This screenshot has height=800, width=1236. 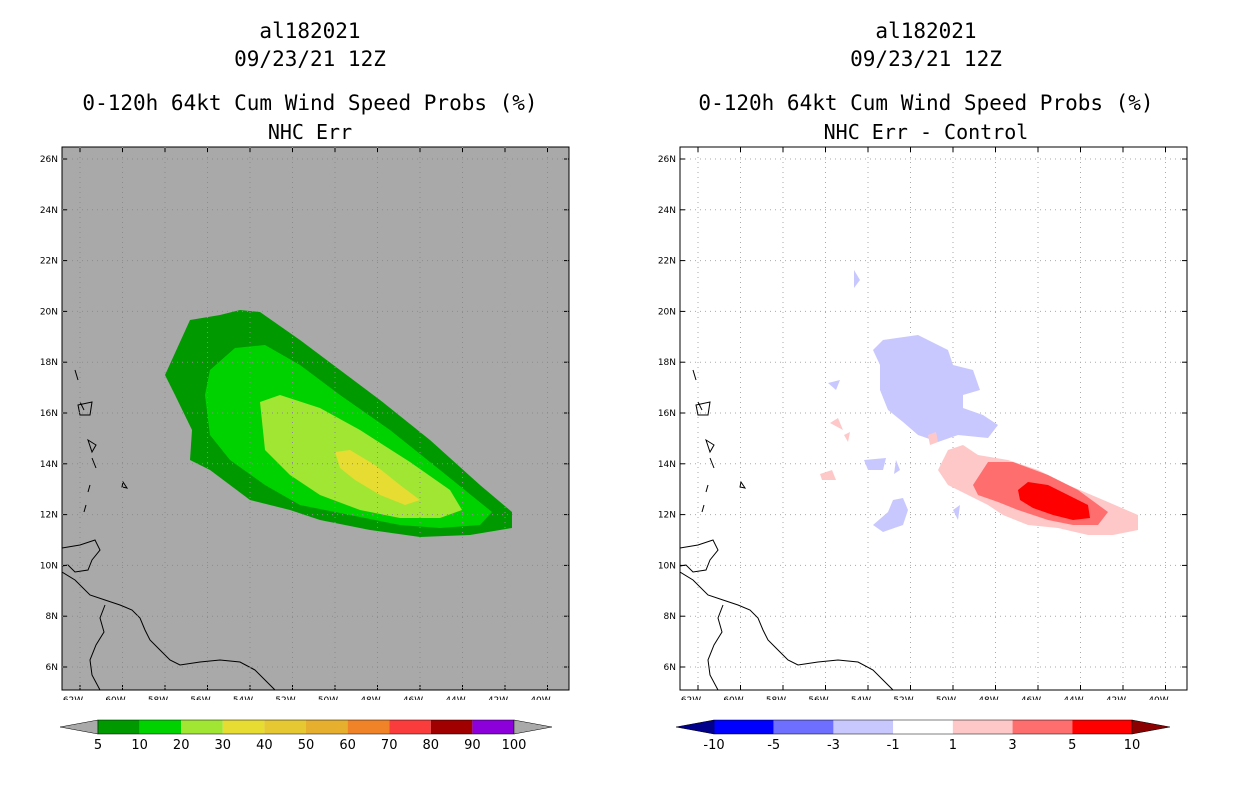 What do you see at coordinates (926, 59) in the screenshot?
I see `datetime-title-right: 09/23/21 12Z` at bounding box center [926, 59].